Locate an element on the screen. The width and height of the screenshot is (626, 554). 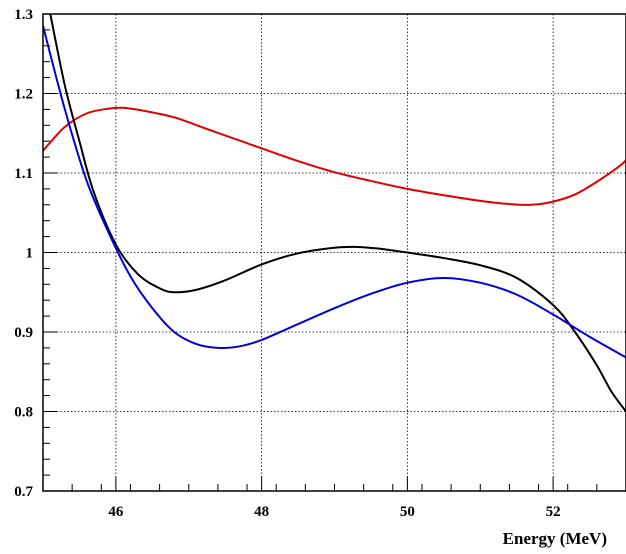
x-tick-label: 48 is located at coordinates (261, 512).